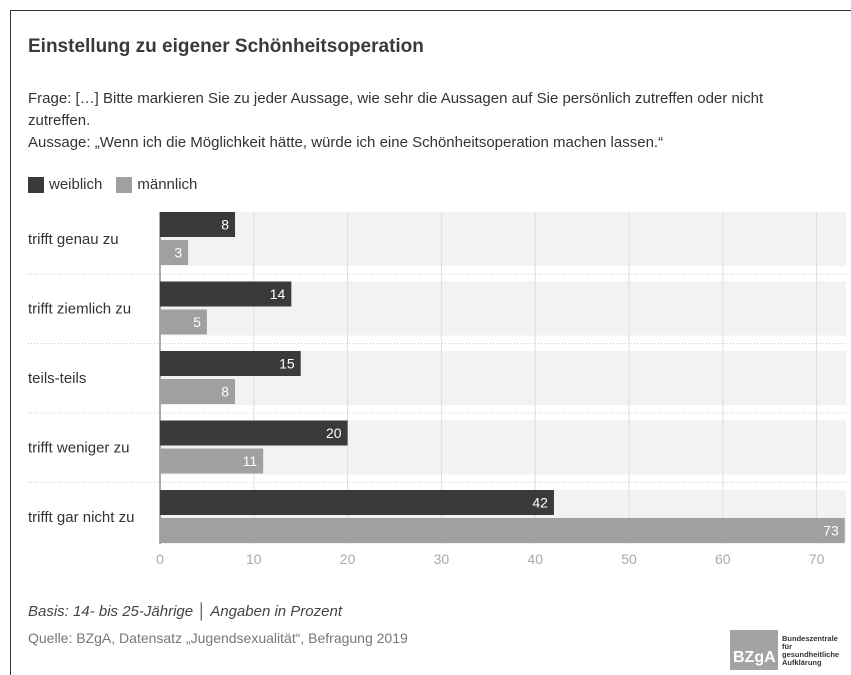  Describe the element at coordinates (57, 378) in the screenshot. I see `category-label: teils-teils` at that location.